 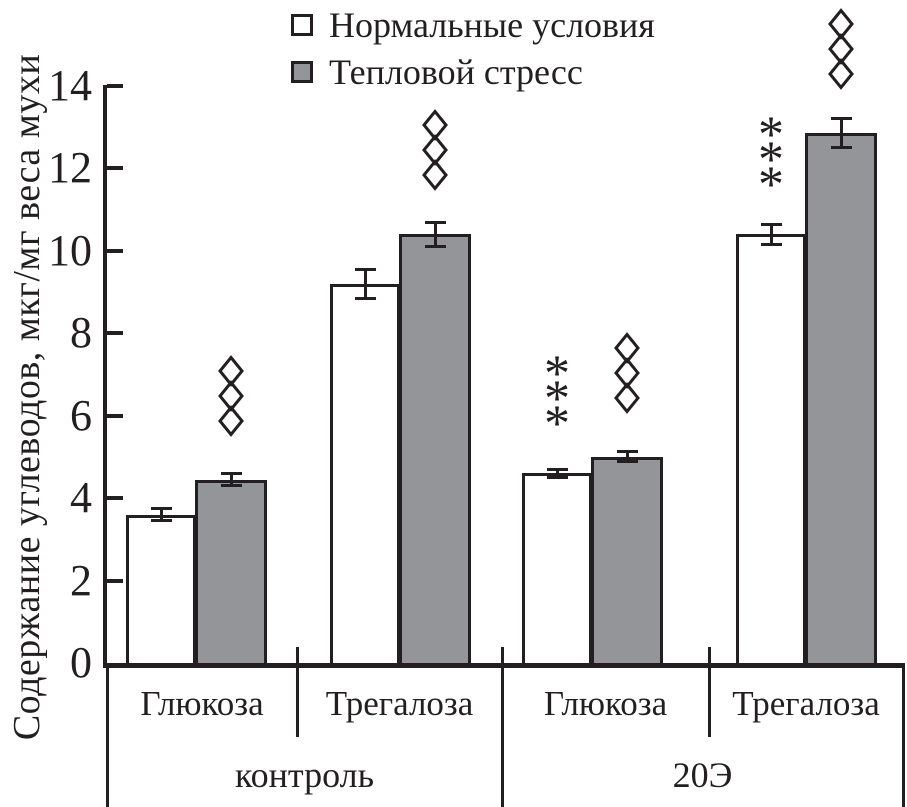 What do you see at coordinates (202, 703) in the screenshot?
I see `category-label-0: Глюкоза` at bounding box center [202, 703].